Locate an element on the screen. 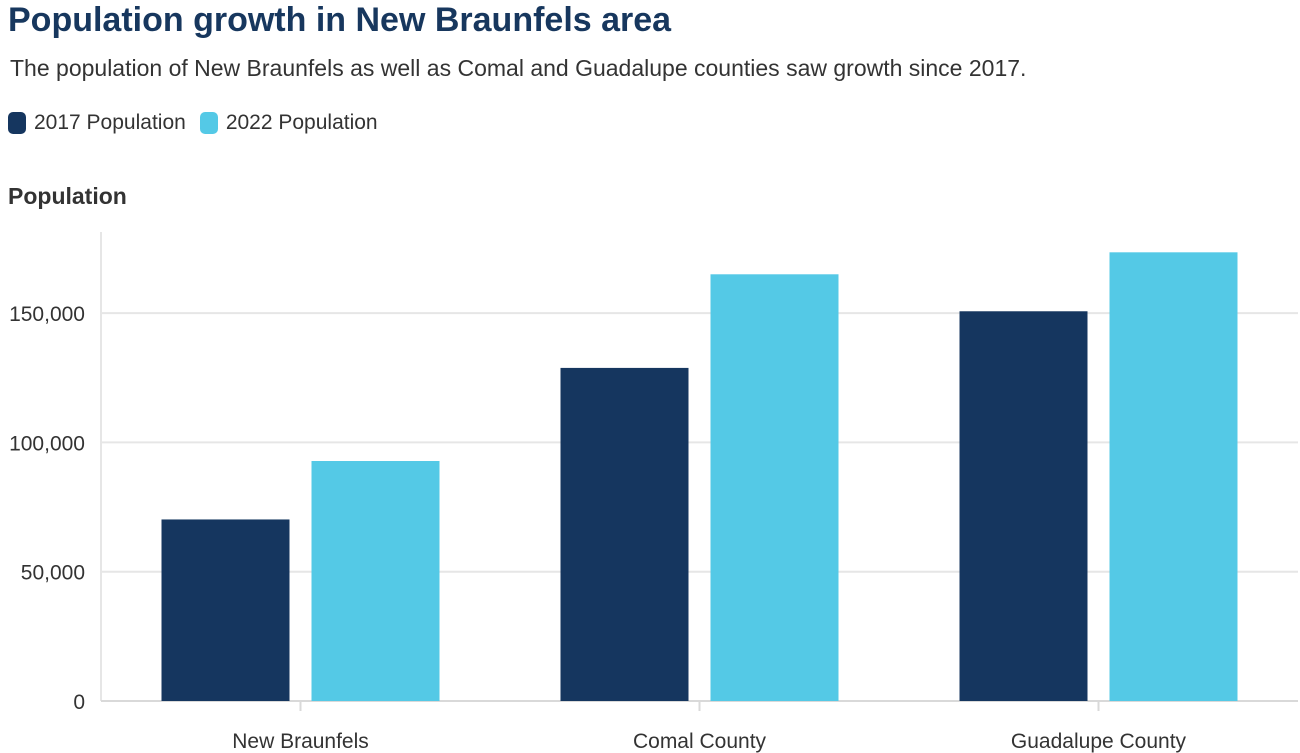  bar-2017-new-braunfels is located at coordinates (225, 610).